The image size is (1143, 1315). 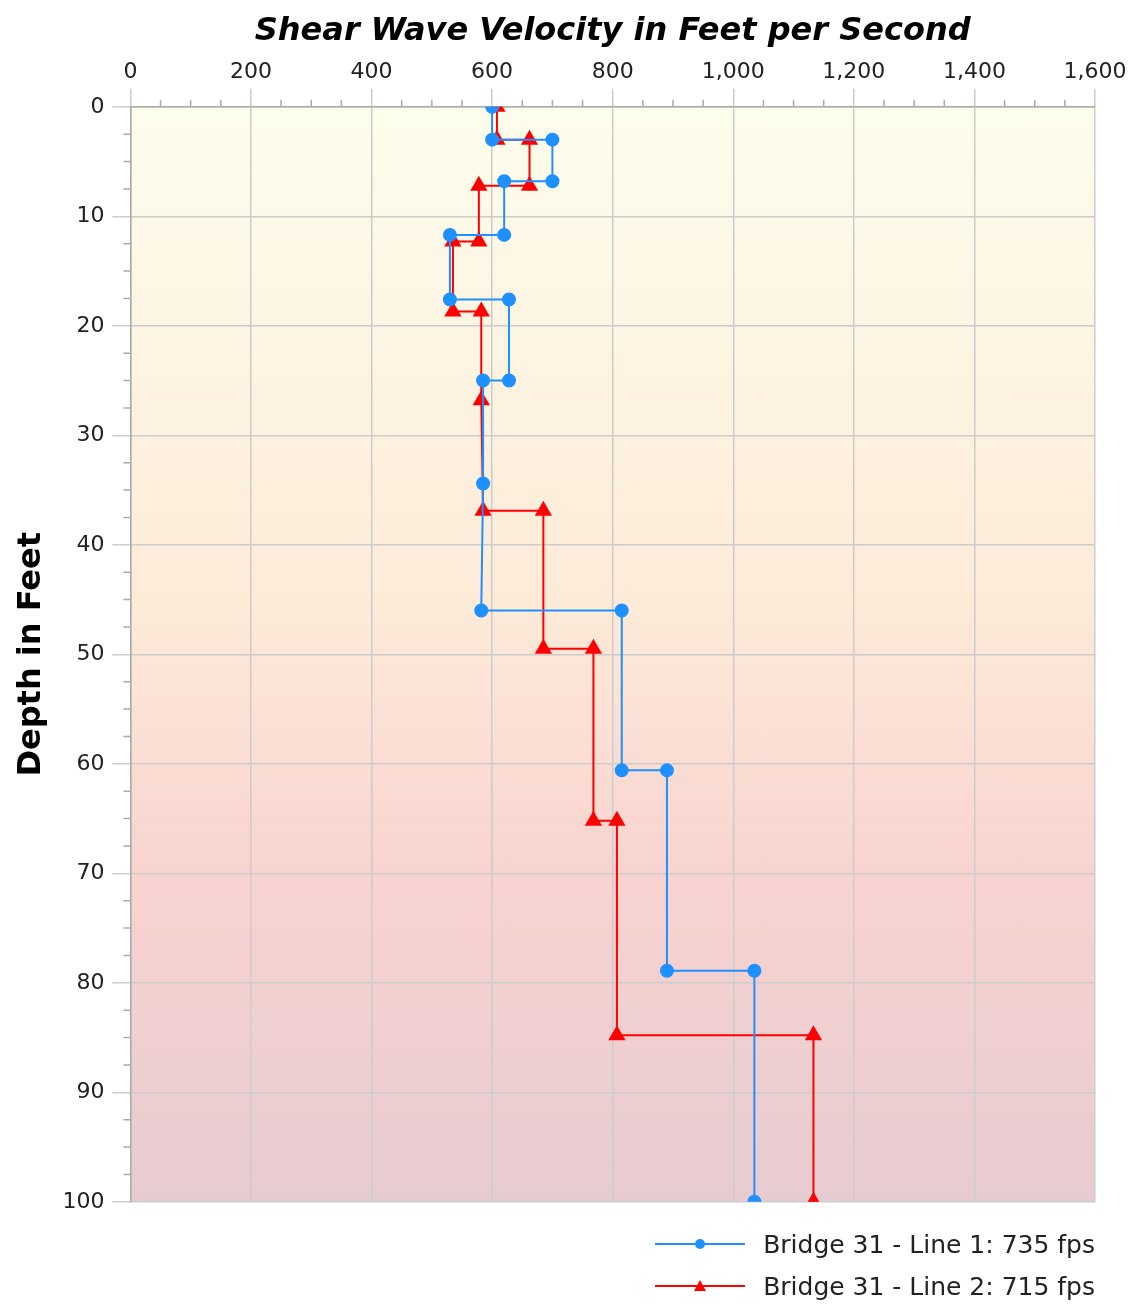 What do you see at coordinates (371, 71) in the screenshot?
I see `x-tick-label: 400` at bounding box center [371, 71].